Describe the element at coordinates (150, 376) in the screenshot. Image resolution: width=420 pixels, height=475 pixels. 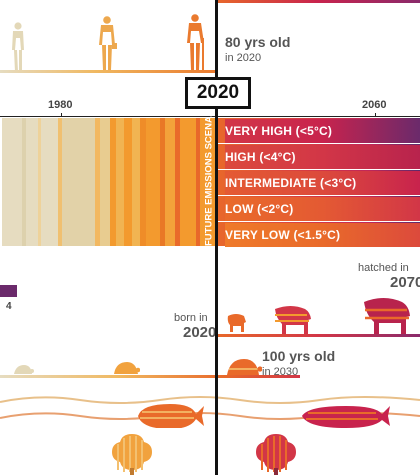
I see `tortoise-baseline` at that location.